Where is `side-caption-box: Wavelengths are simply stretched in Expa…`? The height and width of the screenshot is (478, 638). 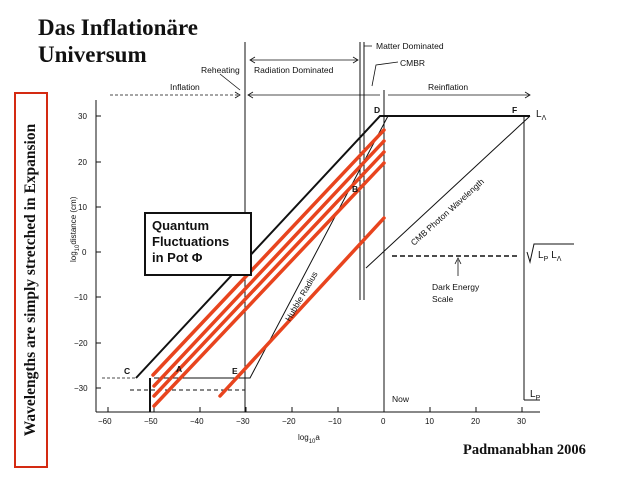
side-caption-box: Wavelengths are simply stretched in Expa… is located at coordinates (31, 280).